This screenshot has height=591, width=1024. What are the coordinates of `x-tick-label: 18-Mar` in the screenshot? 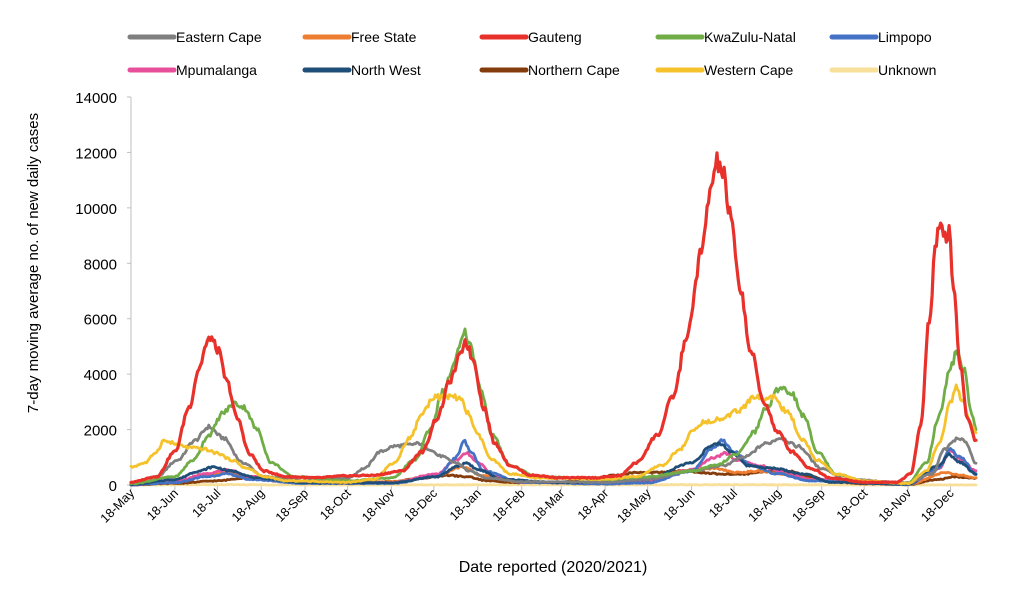 It's located at (549, 505).